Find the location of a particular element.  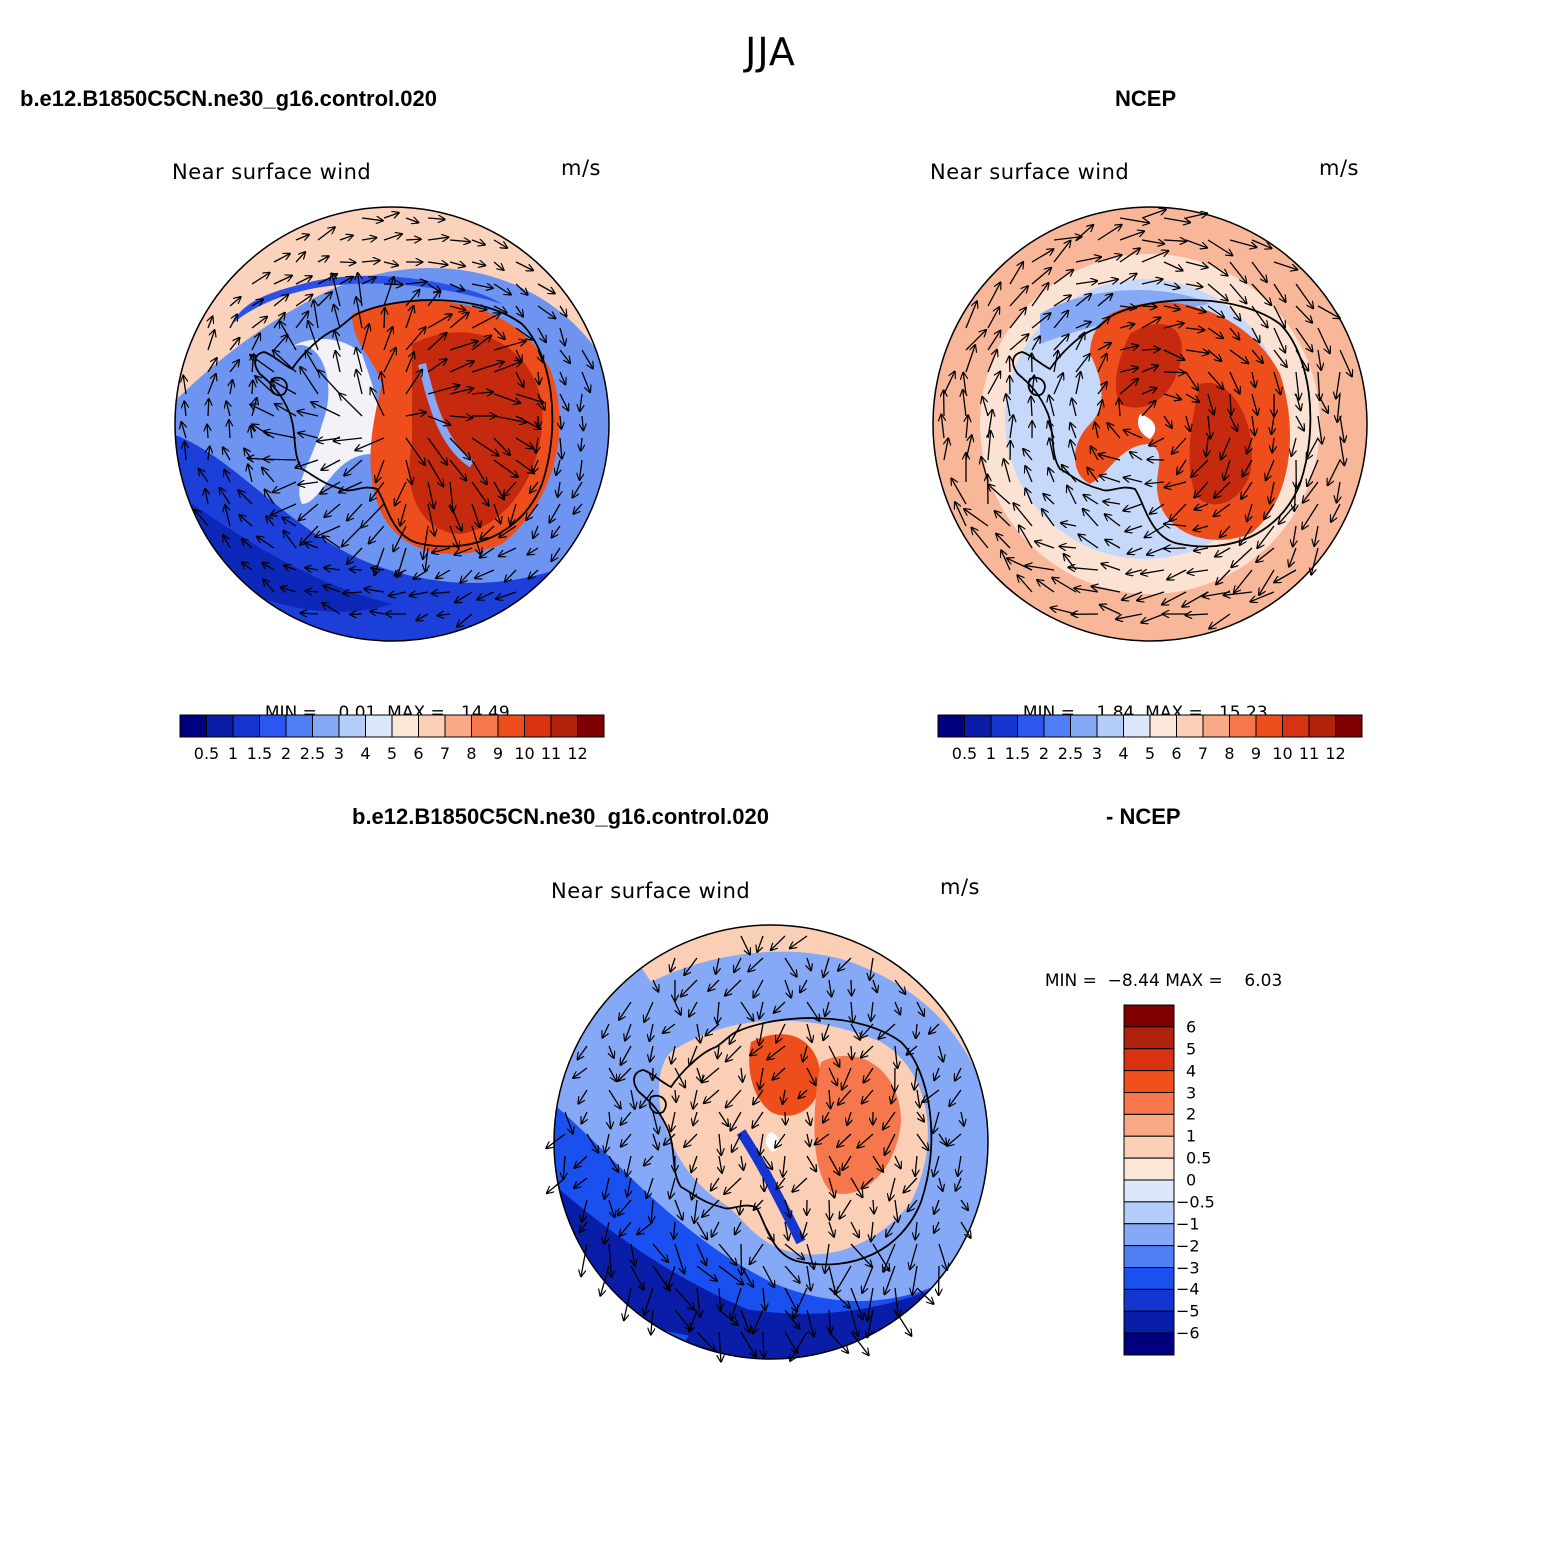

panel3-reference-title: - NCEP is located at coordinates (1143, 816).